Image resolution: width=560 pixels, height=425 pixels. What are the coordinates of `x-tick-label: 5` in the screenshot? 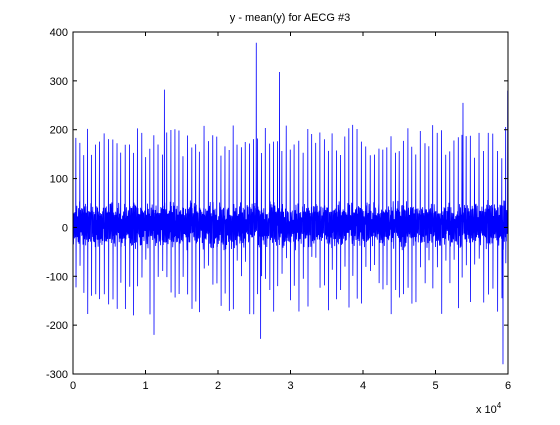 It's located at (435, 386).